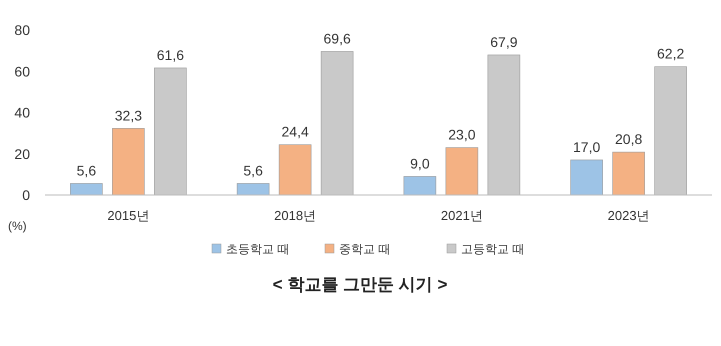 The height and width of the screenshot is (346, 721). What do you see at coordinates (337, 38) in the screenshot?
I see `data-label: 69,6` at bounding box center [337, 38].